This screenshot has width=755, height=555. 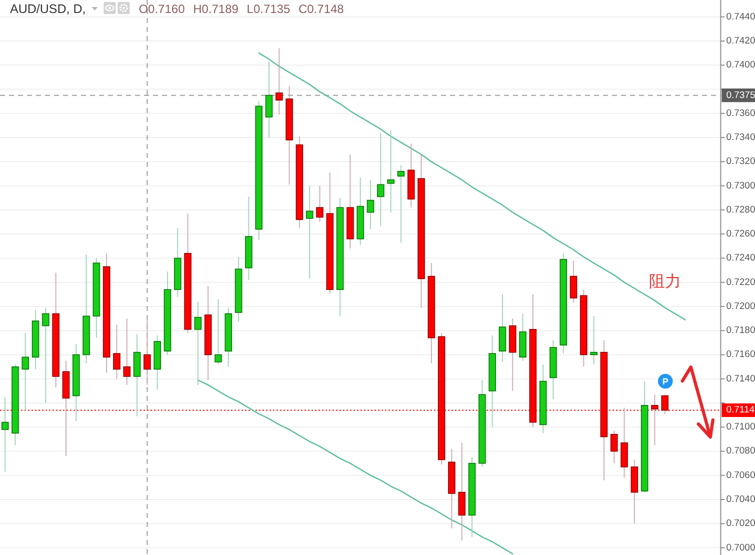 What do you see at coordinates (740, 162) in the screenshot?
I see `y-tick-label: 0.7320` at bounding box center [740, 162].